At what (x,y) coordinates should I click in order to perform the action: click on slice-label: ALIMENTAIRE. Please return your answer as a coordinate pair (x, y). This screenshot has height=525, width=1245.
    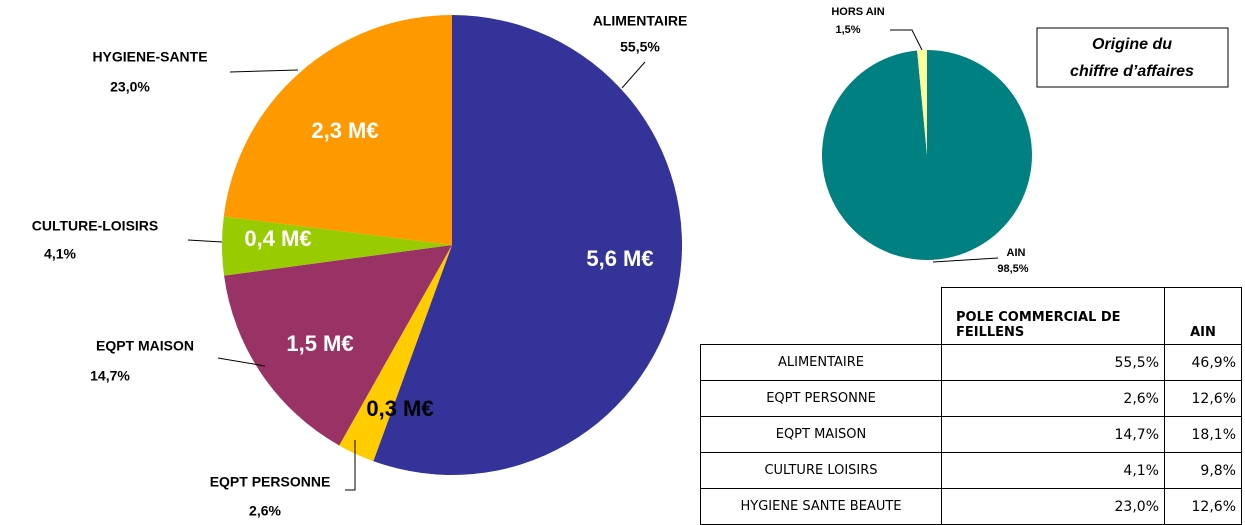
    Looking at the image, I should click on (640, 21).